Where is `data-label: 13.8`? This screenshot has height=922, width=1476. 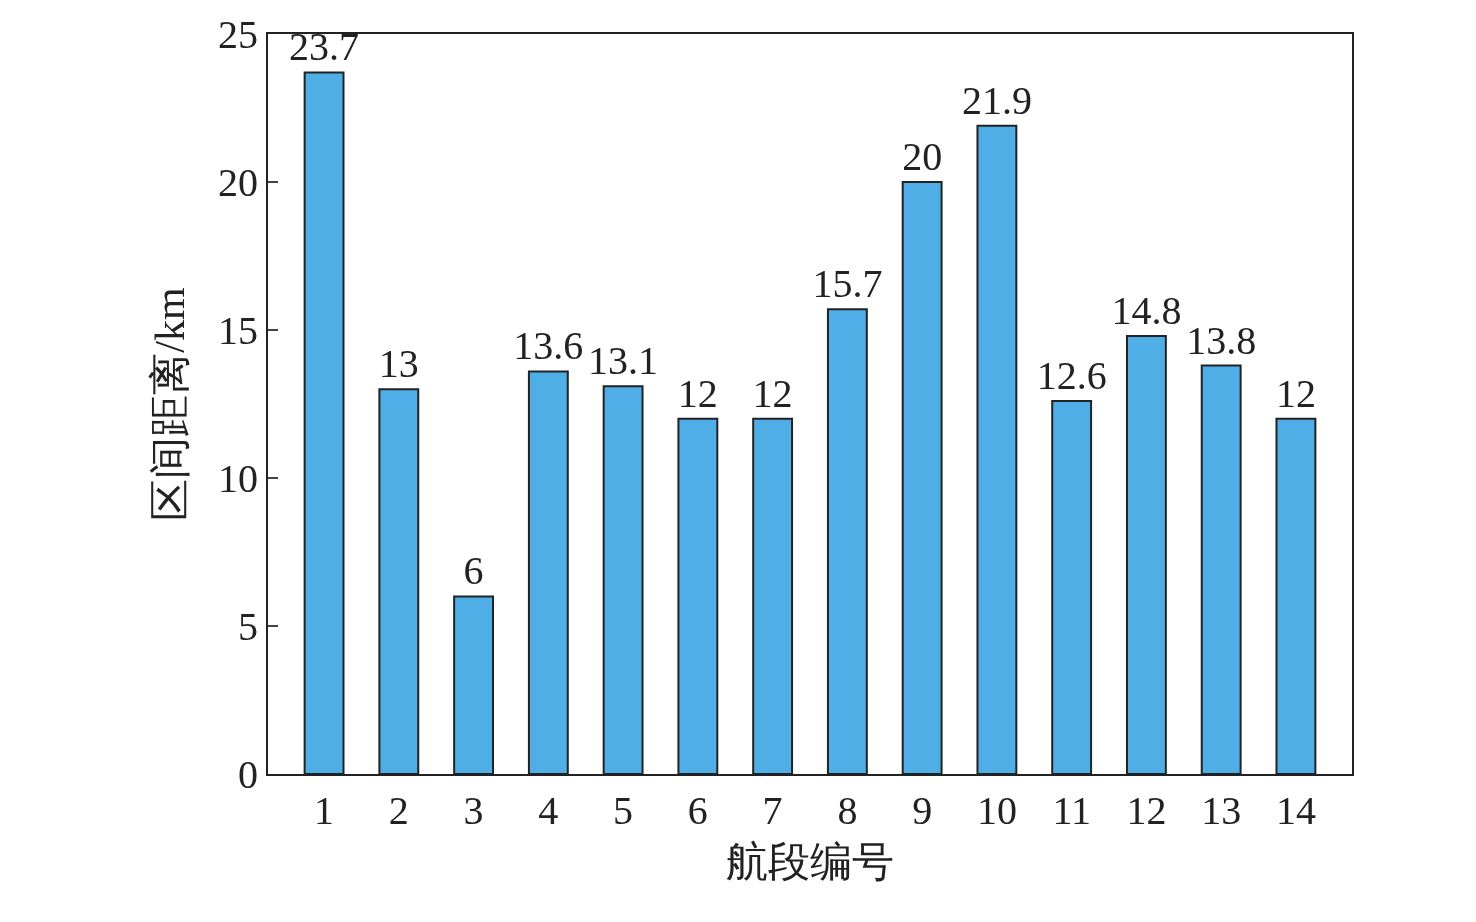 data-label: 13.8 is located at coordinates (1221, 340).